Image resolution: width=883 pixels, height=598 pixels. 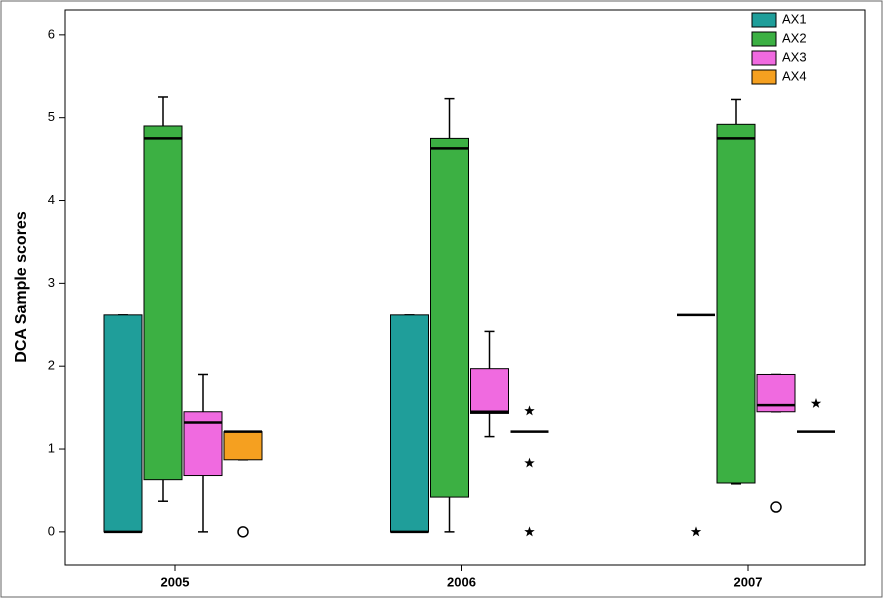 What do you see at coordinates (461, 581) in the screenshot?
I see `x-tick-label: 2006` at bounding box center [461, 581].